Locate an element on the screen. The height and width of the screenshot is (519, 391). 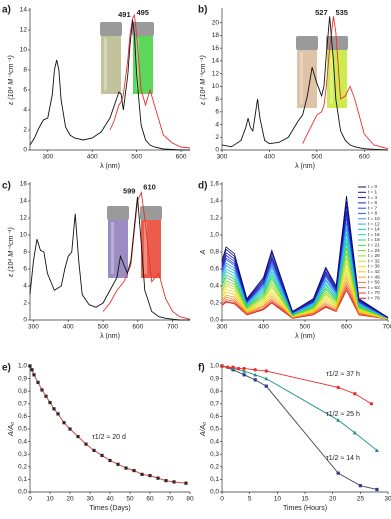
x-tick-label: 70 is located at coordinates (170, 499).